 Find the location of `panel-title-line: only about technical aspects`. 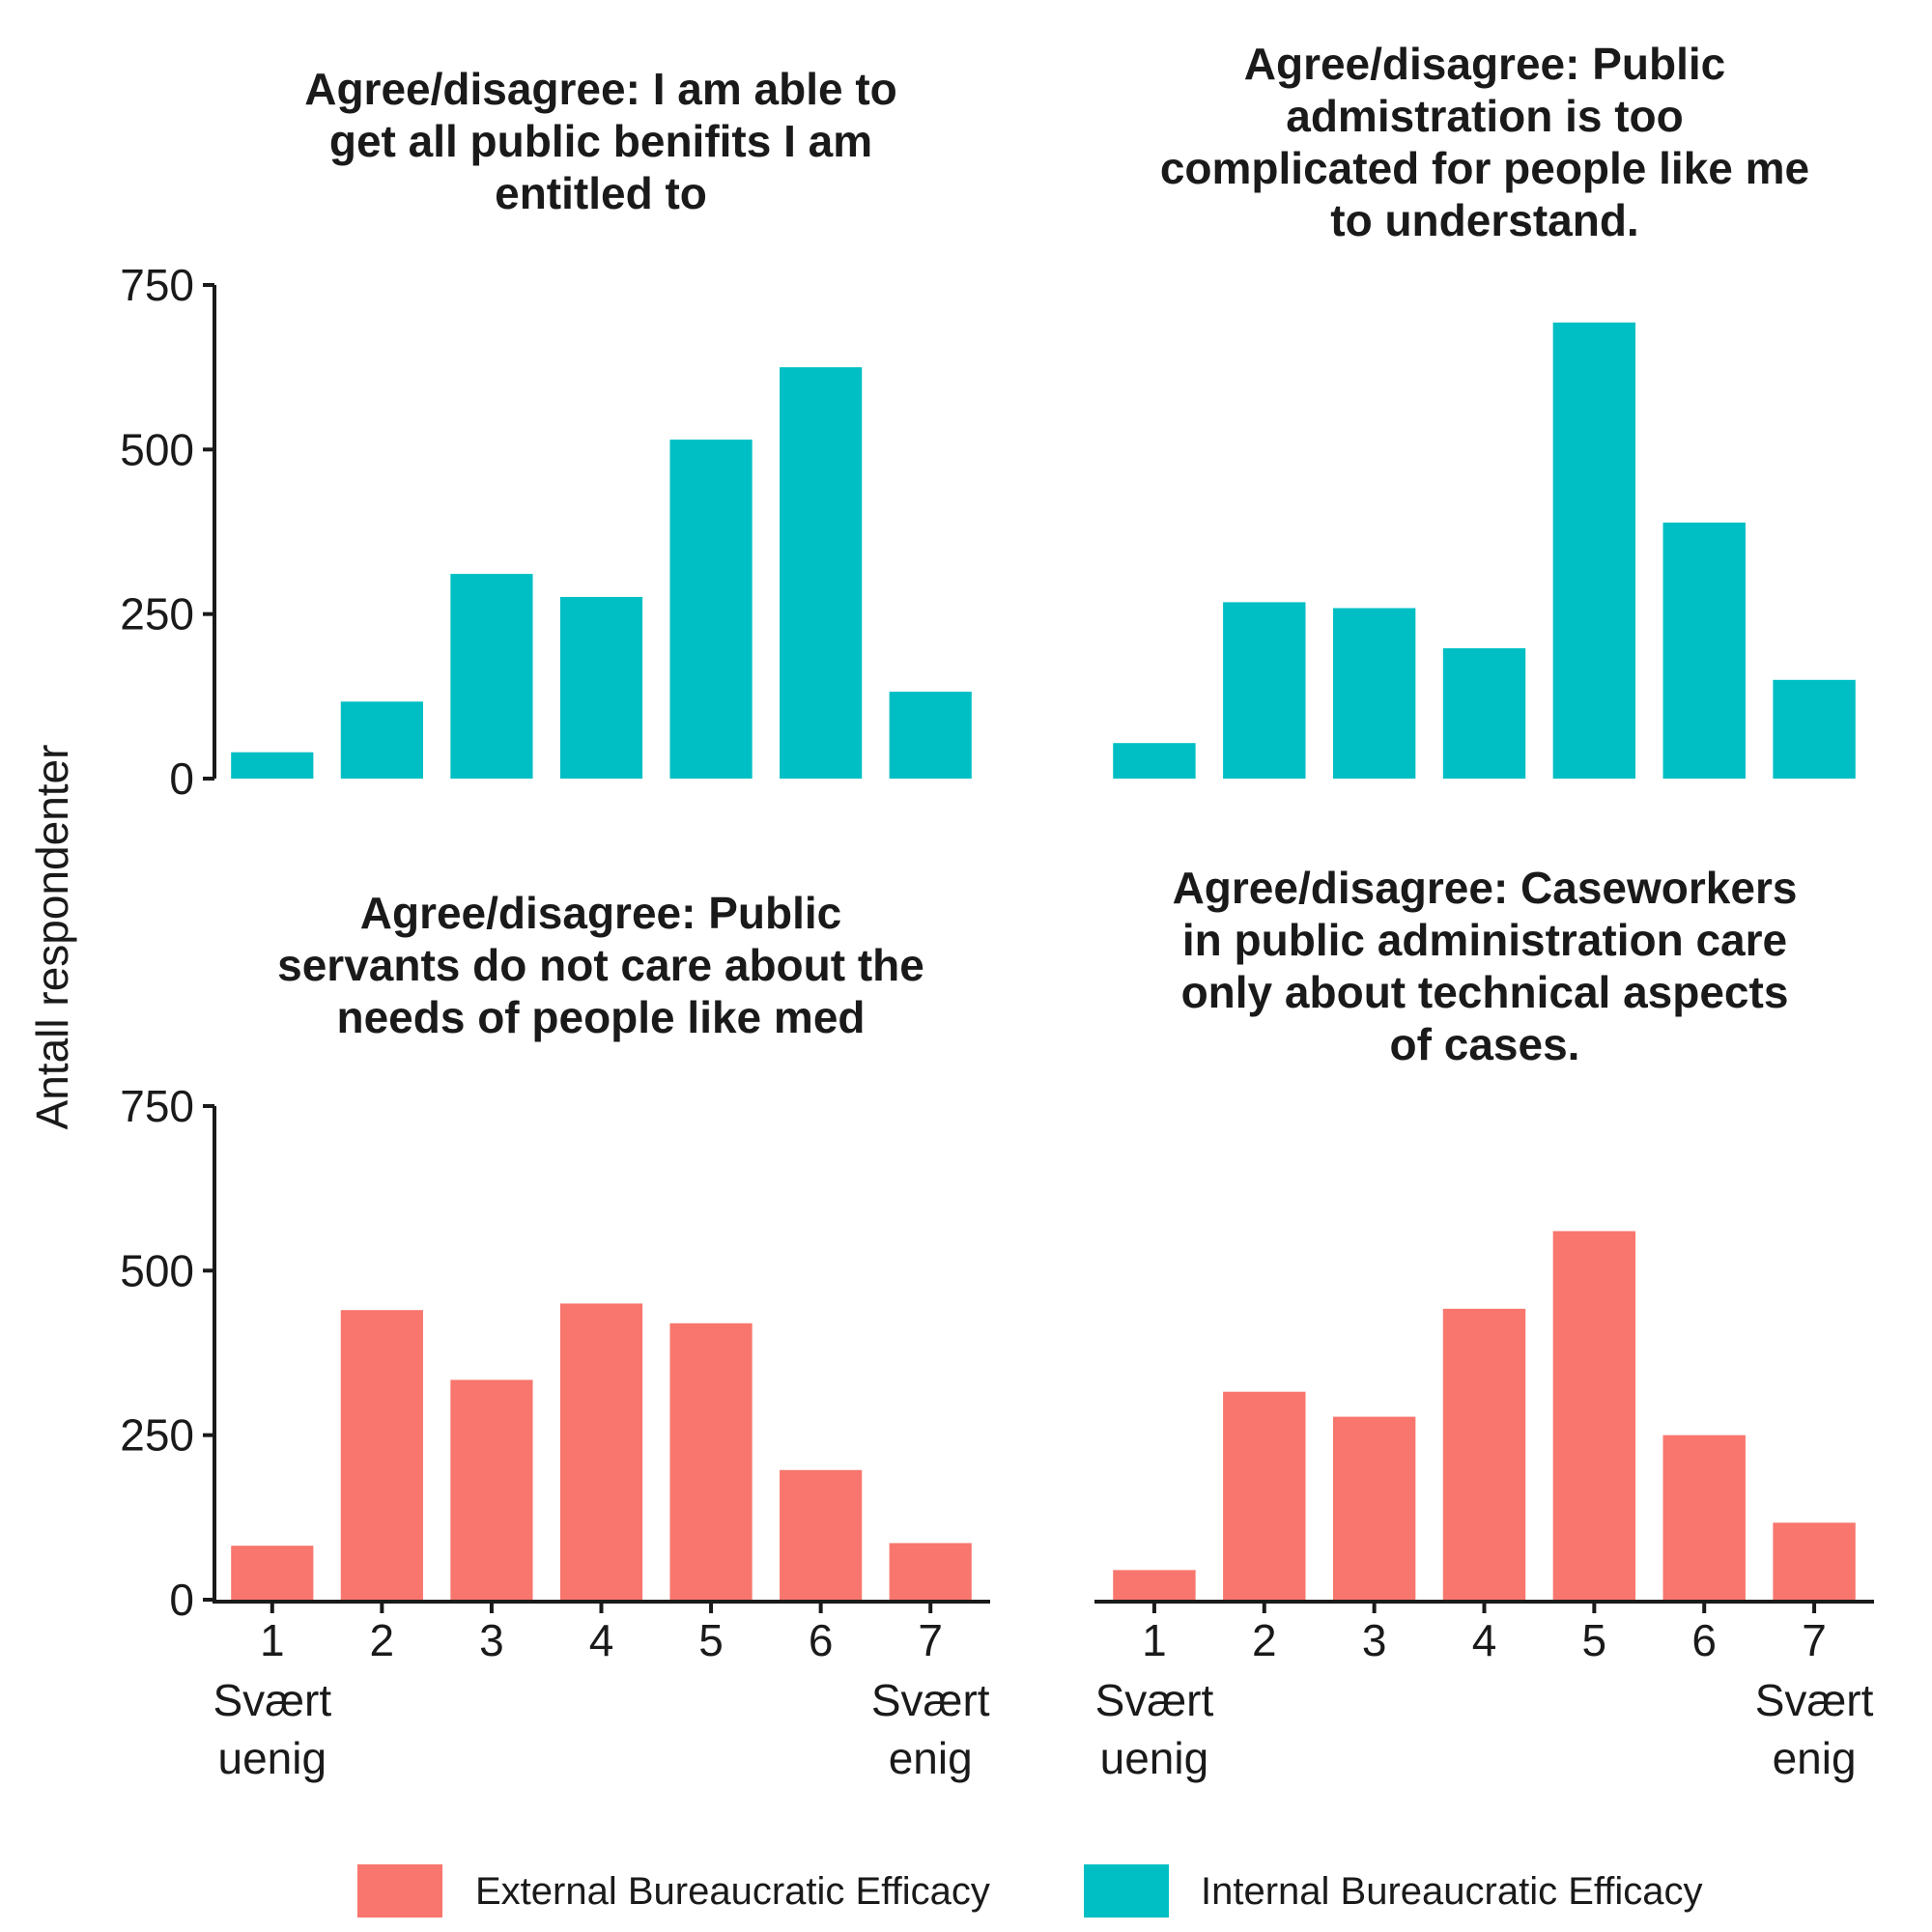

panel-title-line: only about technical aspects is located at coordinates (1485, 992).